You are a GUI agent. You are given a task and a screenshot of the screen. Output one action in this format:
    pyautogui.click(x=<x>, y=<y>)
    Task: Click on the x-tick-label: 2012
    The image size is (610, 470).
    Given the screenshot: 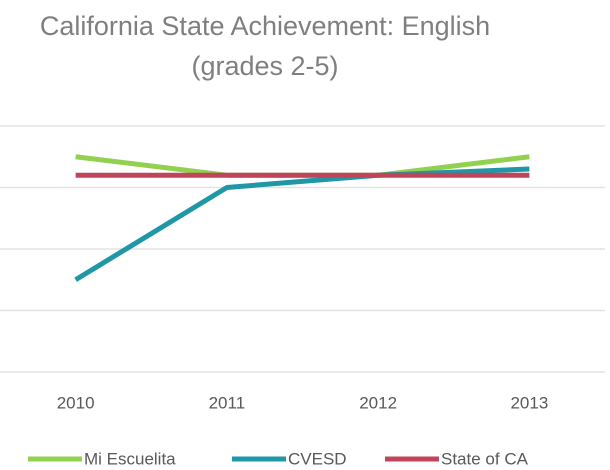 What is the action you would take?
    pyautogui.click(x=378, y=402)
    